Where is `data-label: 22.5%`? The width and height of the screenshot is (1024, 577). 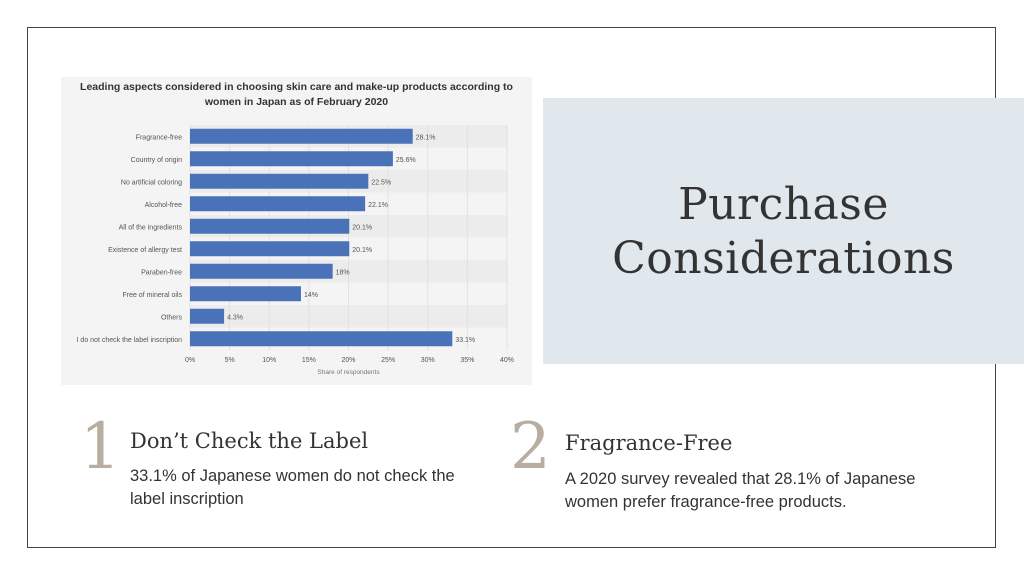
data-label: 22.5% is located at coordinates (381, 182).